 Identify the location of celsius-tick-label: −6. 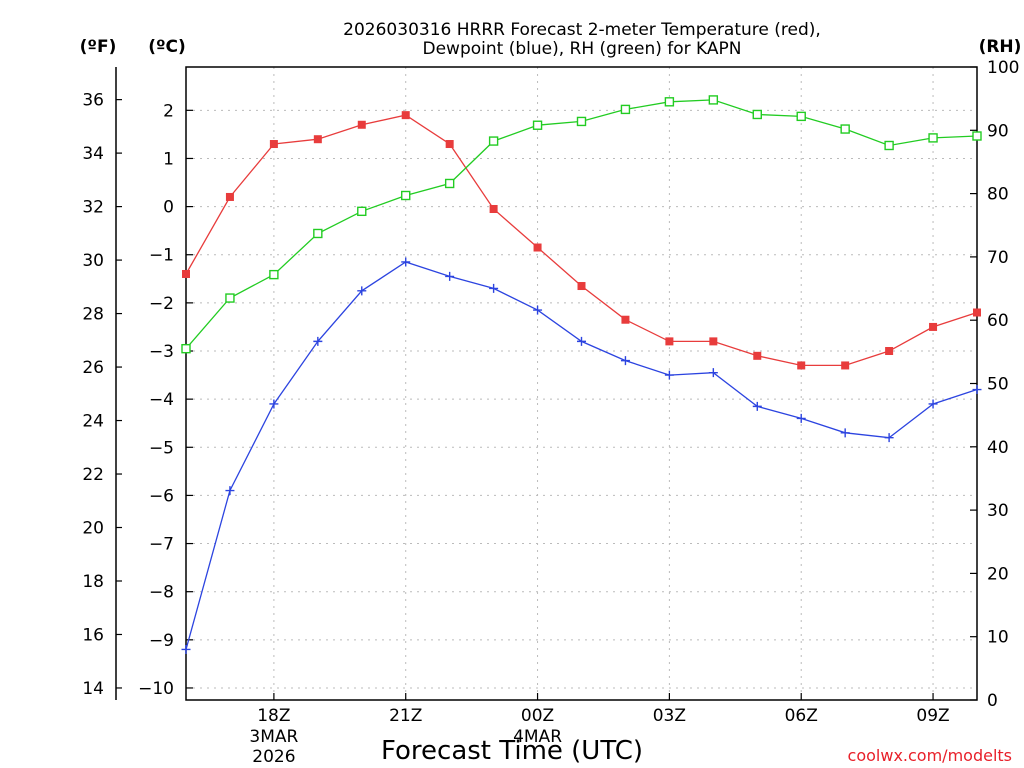
(161, 496).